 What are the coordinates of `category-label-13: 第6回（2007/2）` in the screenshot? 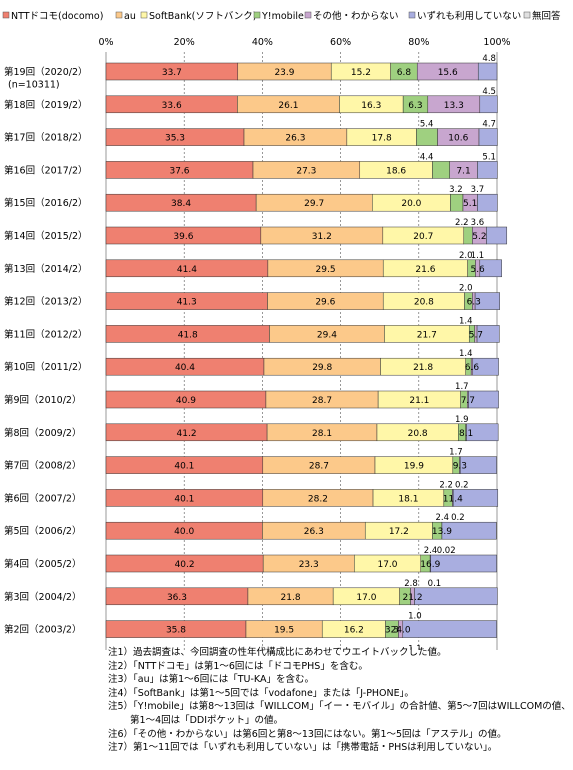 It's located at (42, 498).